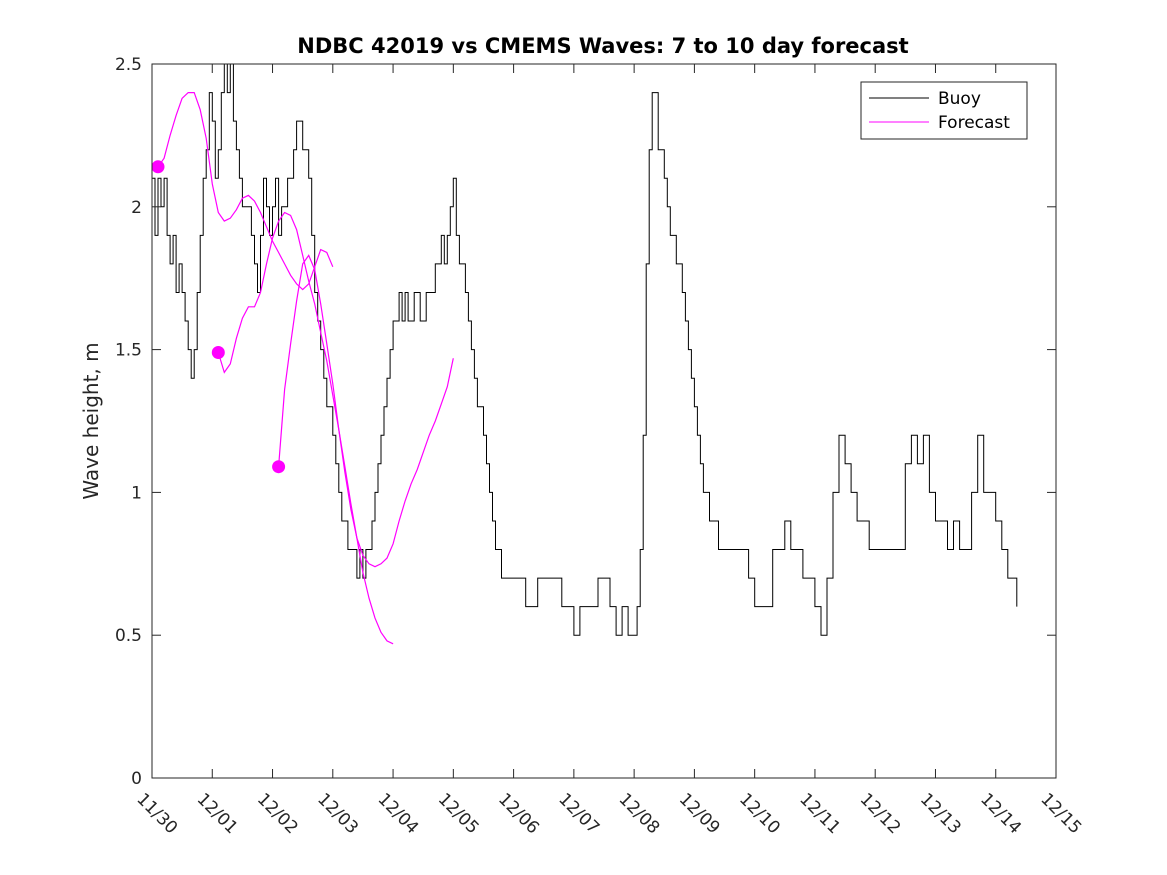 This screenshot has width=1167, height=875. I want to click on legend-buoy-label: Buoy, so click(959, 99).